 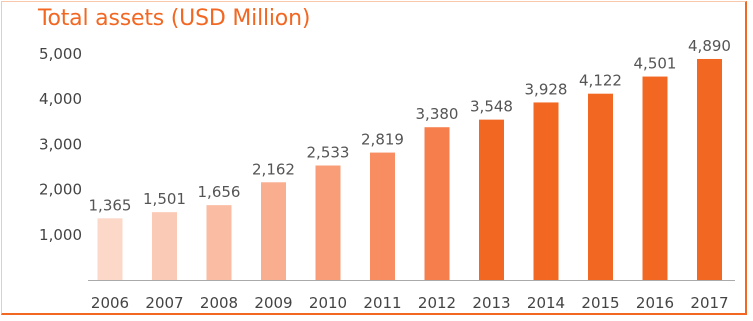 What do you see at coordinates (219, 303) in the screenshot?
I see `x-tick-label-2008: 2008` at bounding box center [219, 303].